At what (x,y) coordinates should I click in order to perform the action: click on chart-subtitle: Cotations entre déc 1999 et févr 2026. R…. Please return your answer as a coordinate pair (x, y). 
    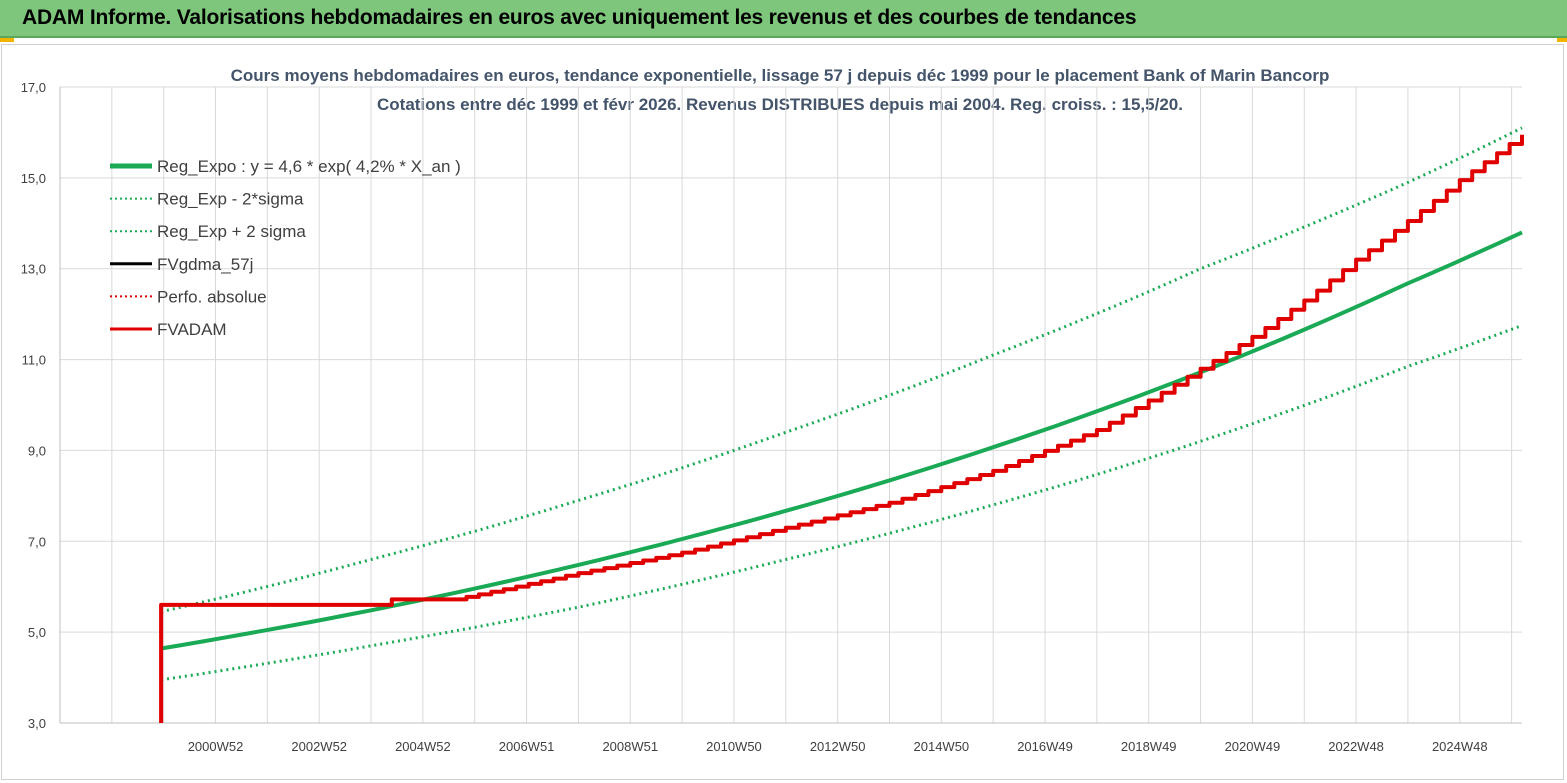
    Looking at the image, I should click on (780, 104).